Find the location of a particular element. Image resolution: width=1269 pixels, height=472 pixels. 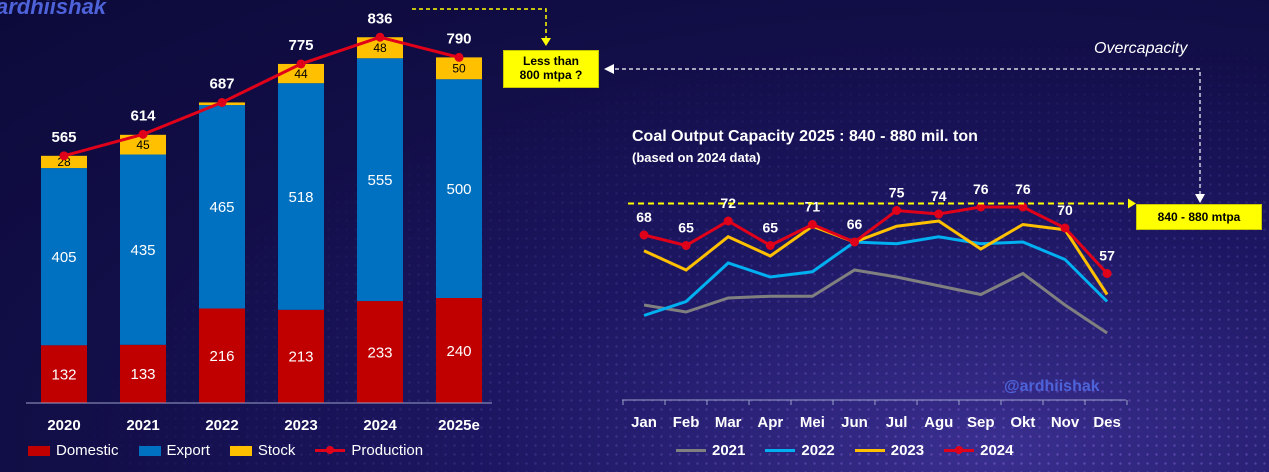

bar-stock-2025e is located at coordinates (459, 68).